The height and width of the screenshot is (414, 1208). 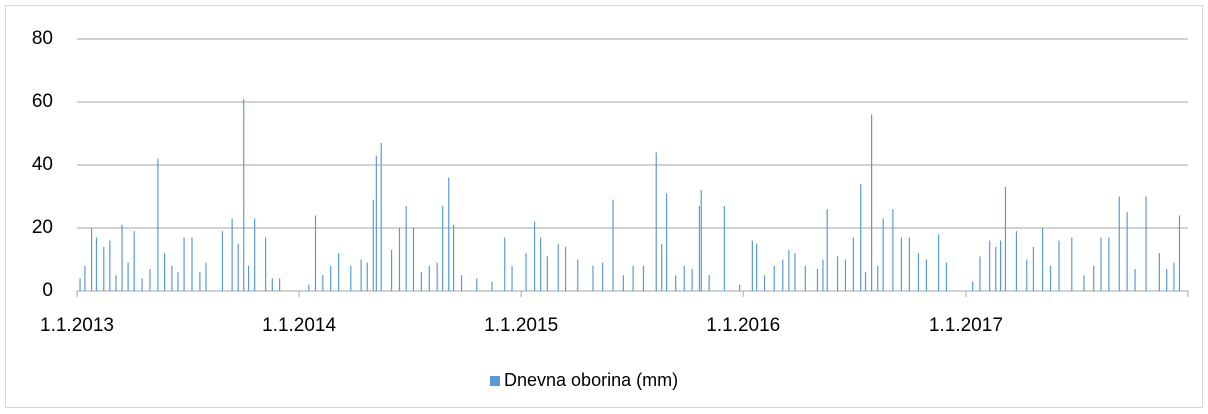 What do you see at coordinates (743, 325) in the screenshot?
I see `x-tick-label: 1.1.2016` at bounding box center [743, 325].